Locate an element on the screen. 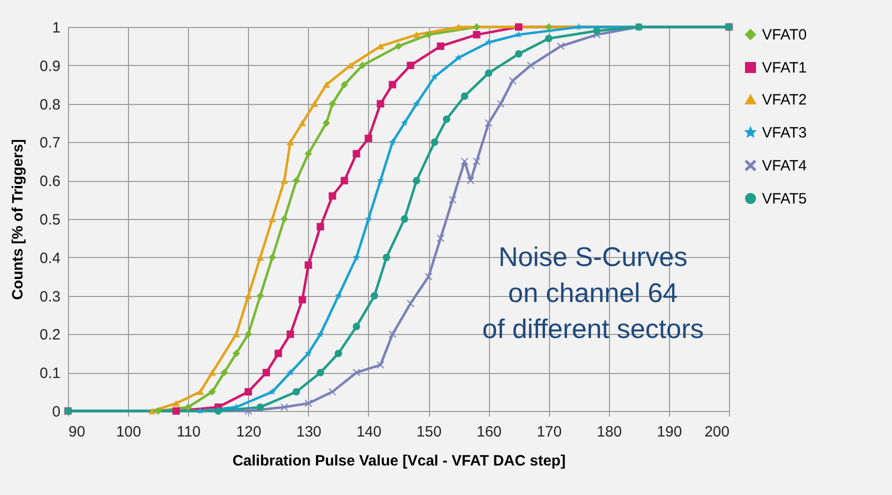 The width and height of the screenshot is (892, 495). x-tick-label: 120 is located at coordinates (249, 432).